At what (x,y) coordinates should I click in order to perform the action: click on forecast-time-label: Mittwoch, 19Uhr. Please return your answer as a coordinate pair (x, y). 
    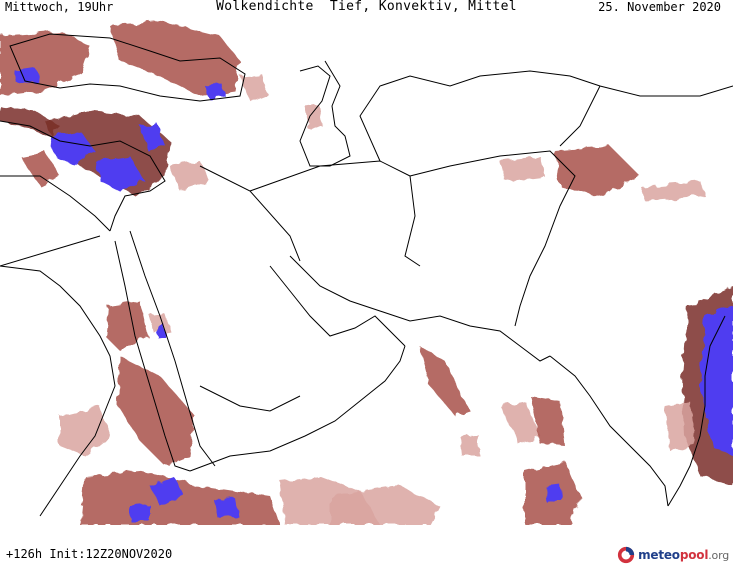
    Looking at the image, I should click on (59, 7).